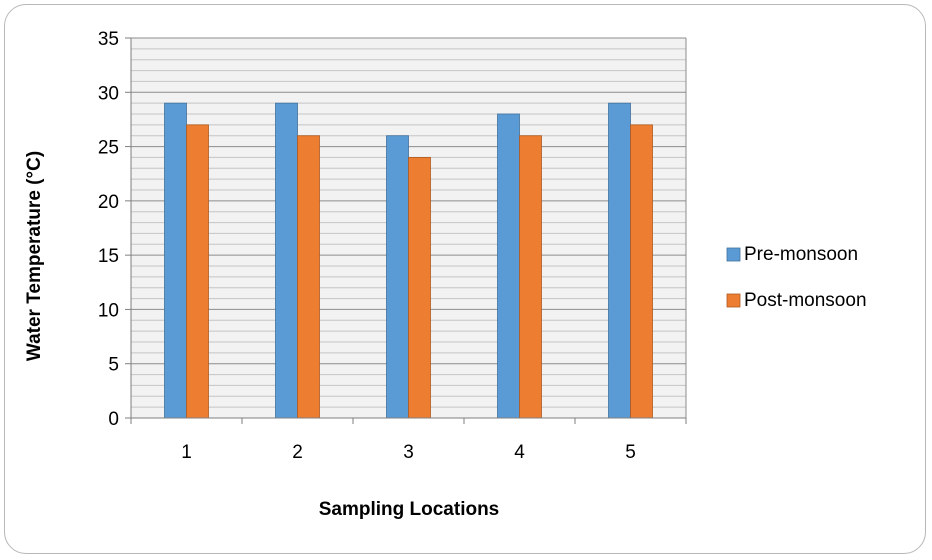  I want to click on x-tick-labels: 1 2 3 4 5, so click(408, 452).